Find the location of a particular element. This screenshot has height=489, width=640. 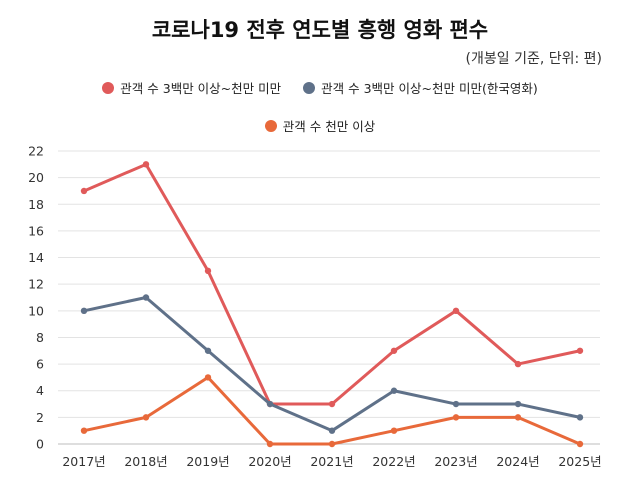

x-tick-label: 2025년 is located at coordinates (579, 461).